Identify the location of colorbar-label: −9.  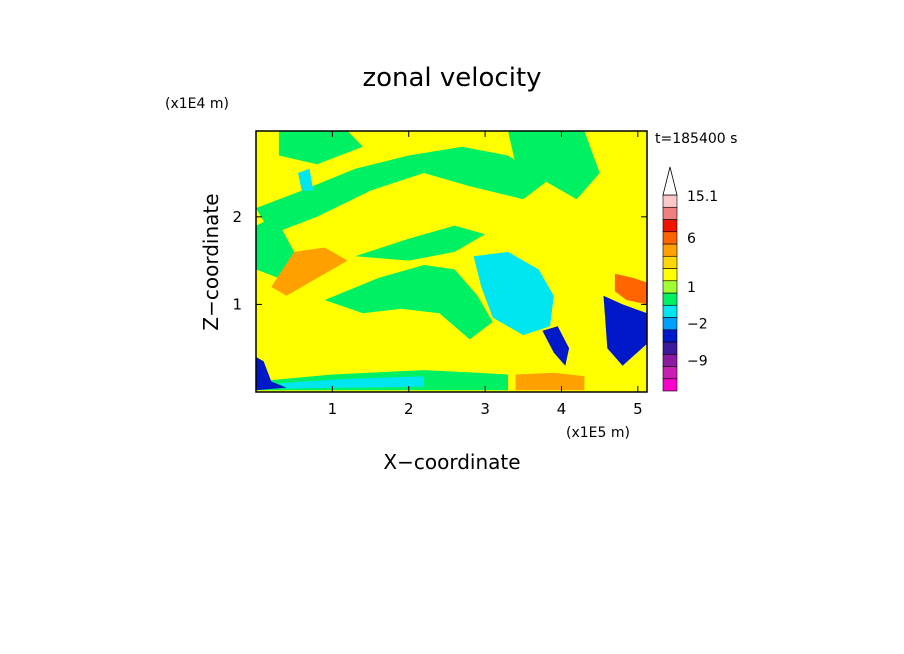
(697, 361).